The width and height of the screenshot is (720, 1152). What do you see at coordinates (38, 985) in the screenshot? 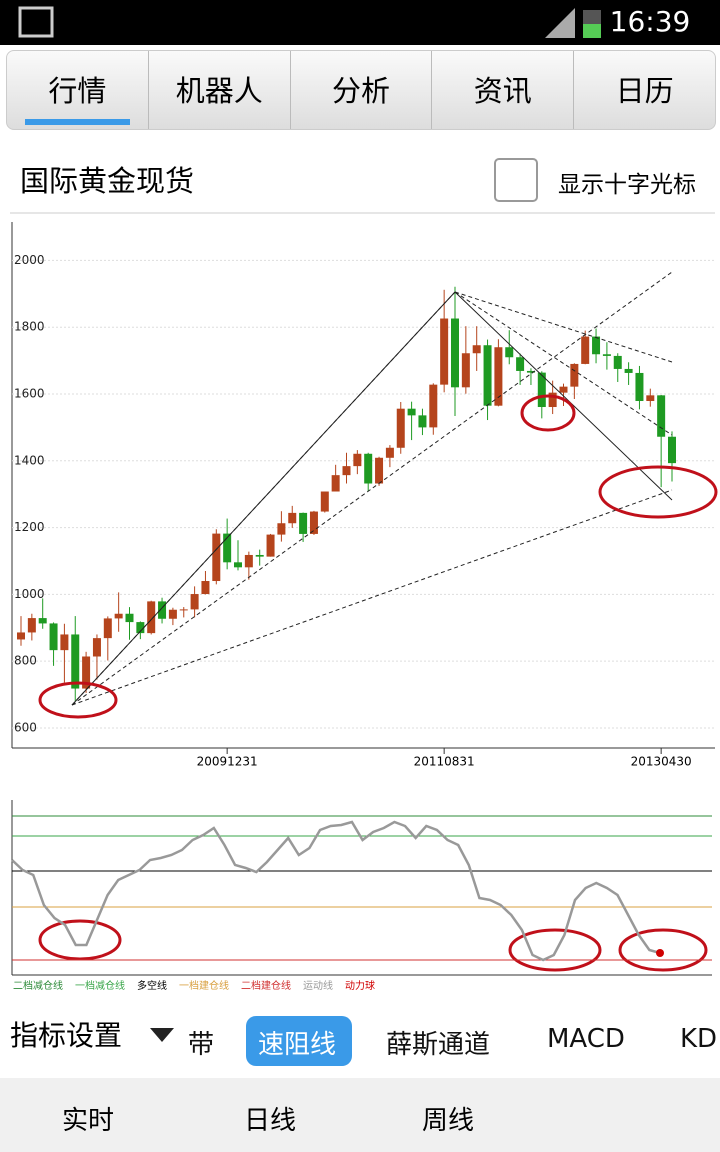
I see `legend-entry: 二档减仓线` at bounding box center [38, 985].